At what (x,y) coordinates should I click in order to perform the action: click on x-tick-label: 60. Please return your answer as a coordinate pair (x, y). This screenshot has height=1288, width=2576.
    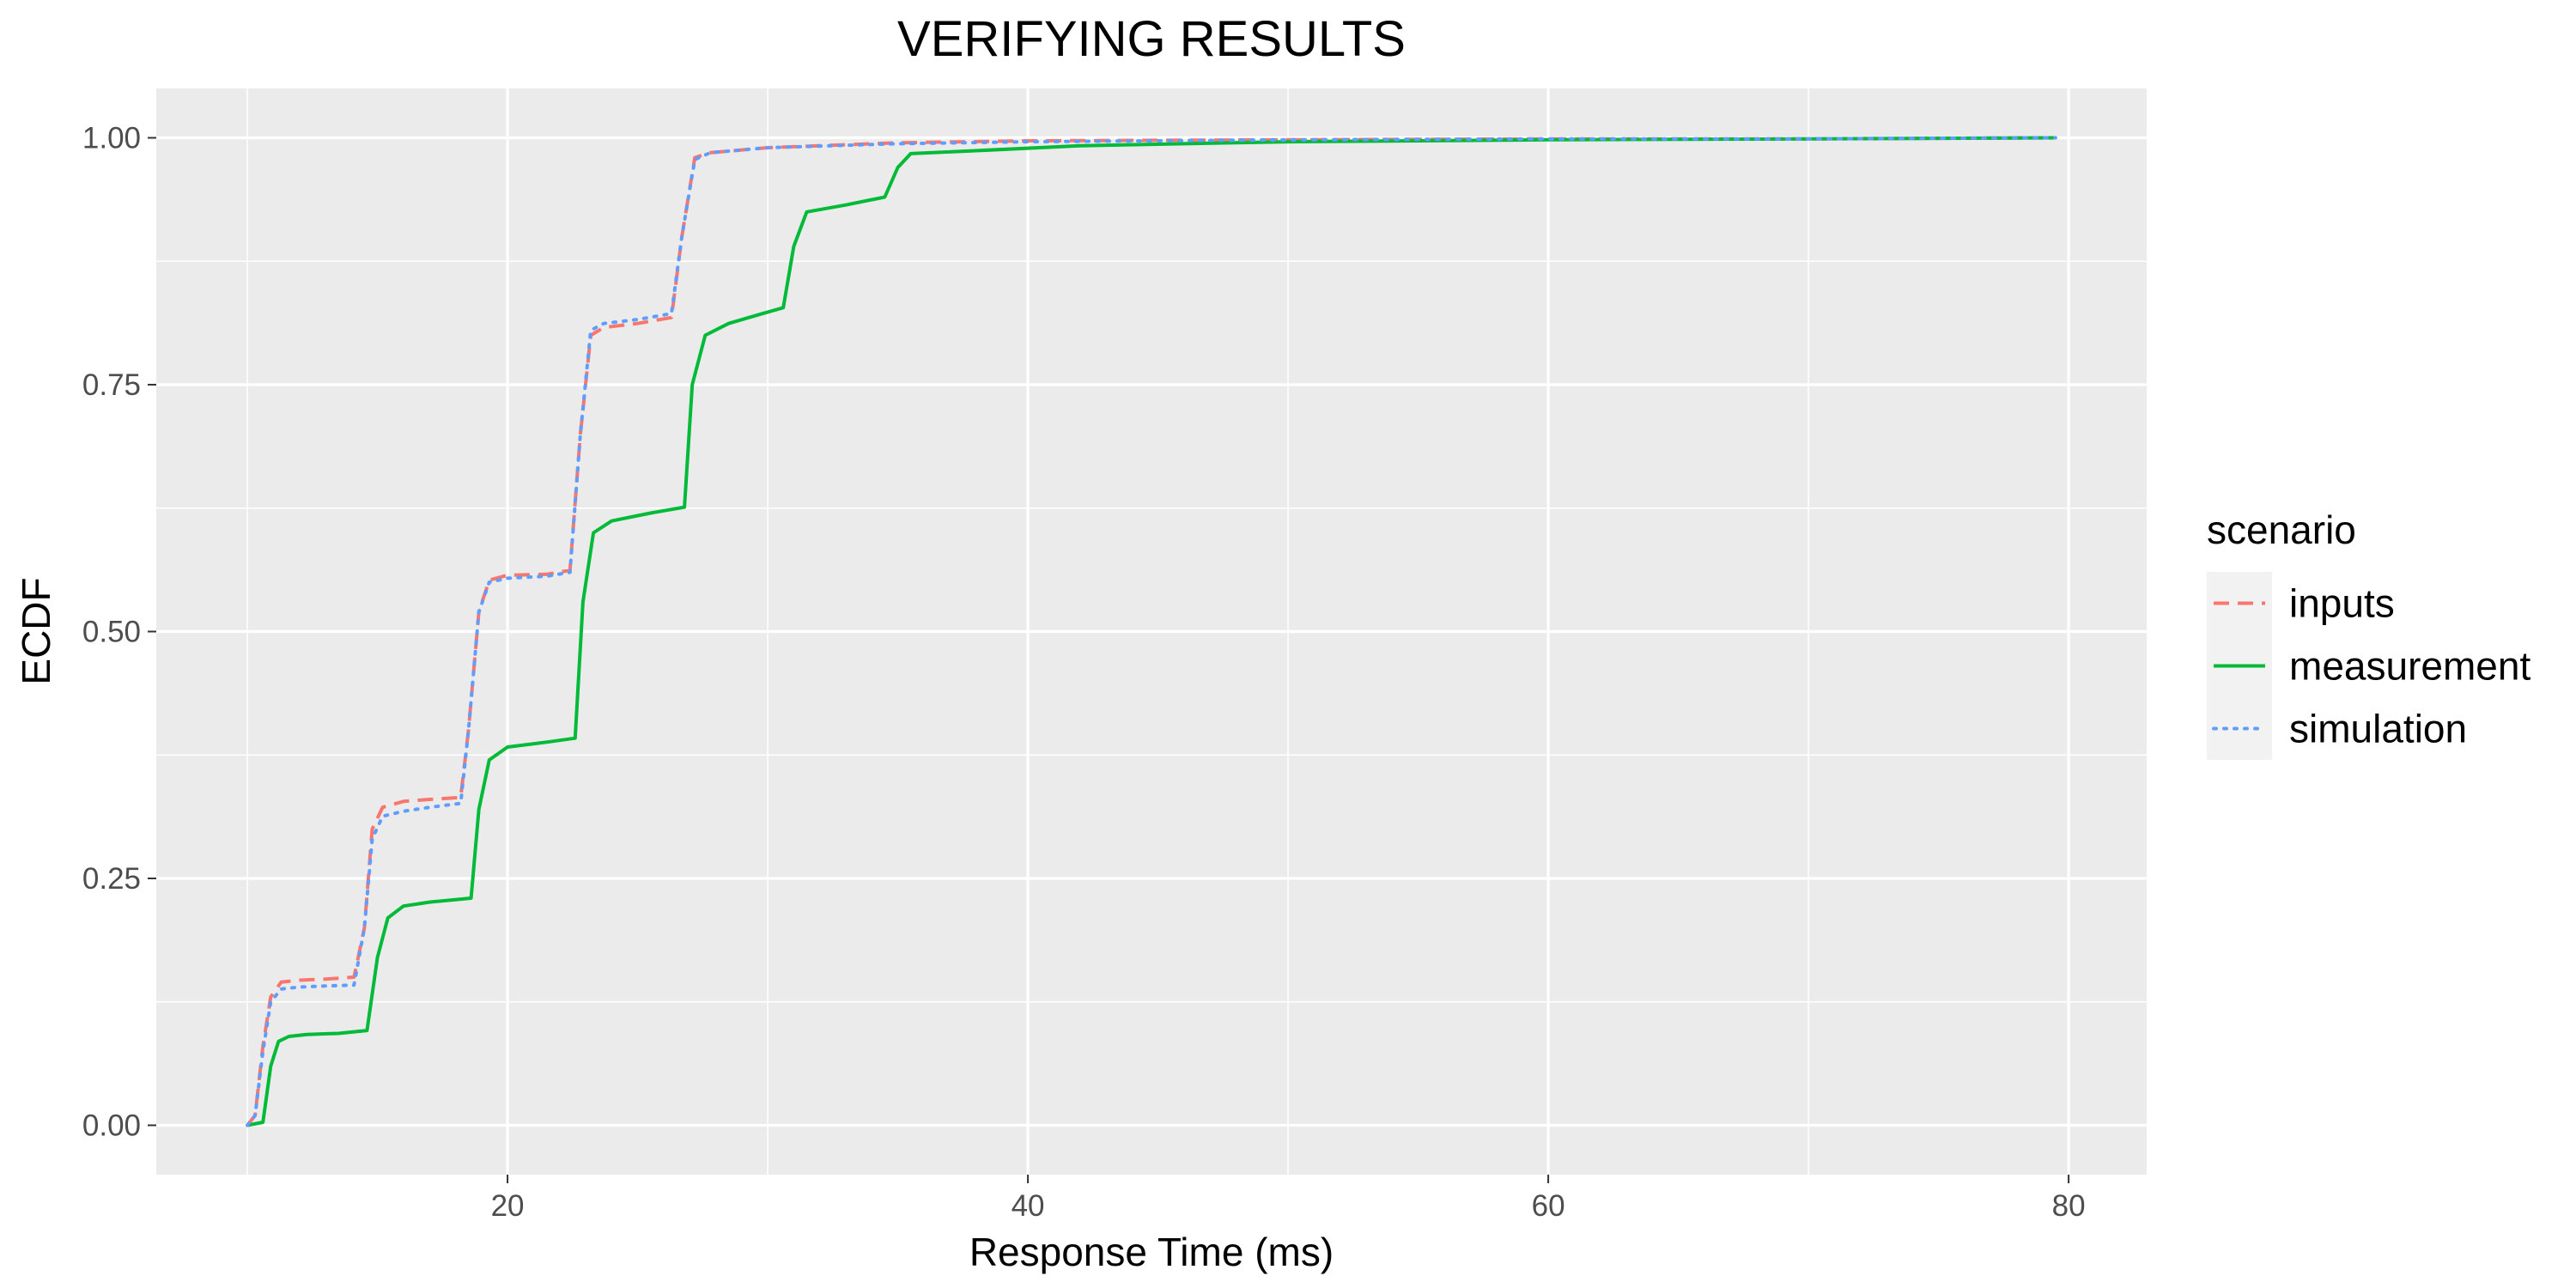
    Looking at the image, I should click on (1548, 1206).